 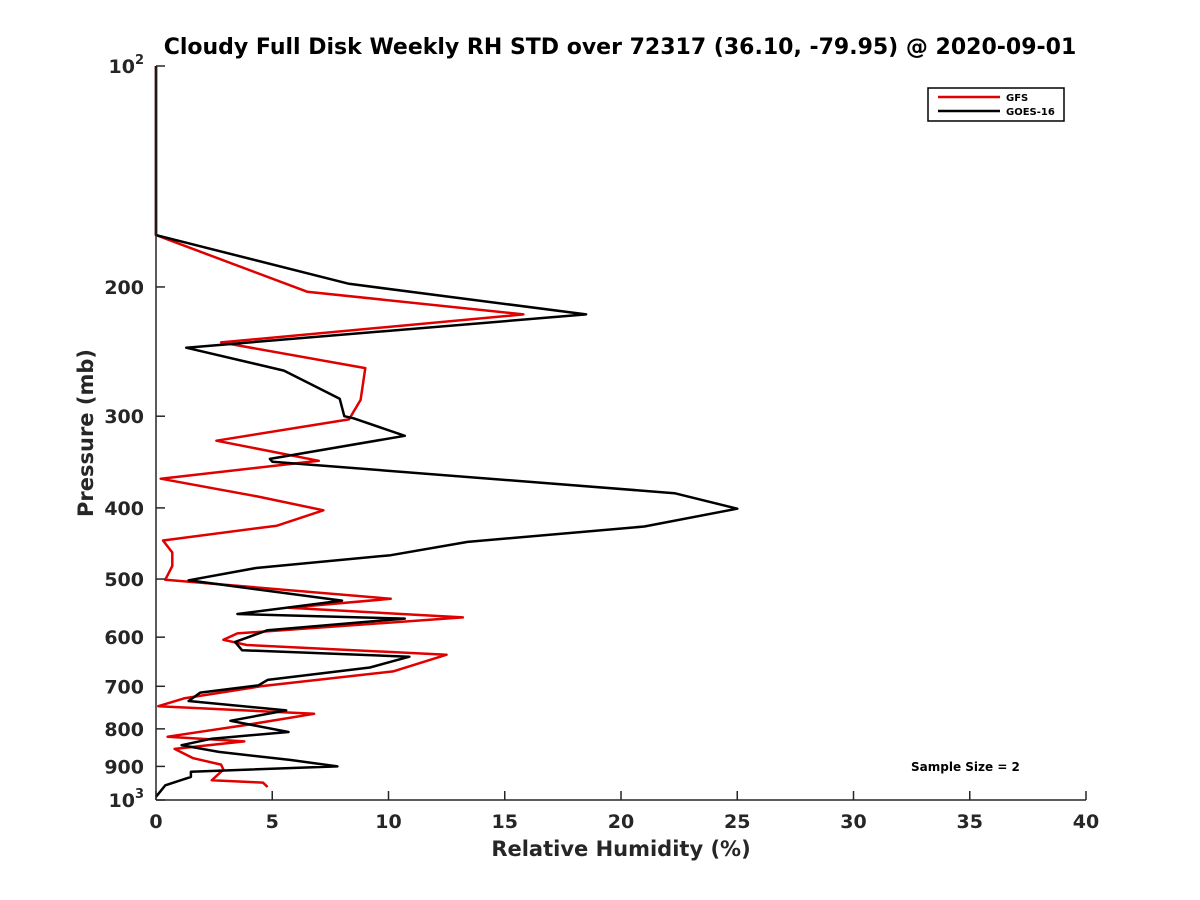 I want to click on x-tick-label: 40, so click(x=1086, y=822).